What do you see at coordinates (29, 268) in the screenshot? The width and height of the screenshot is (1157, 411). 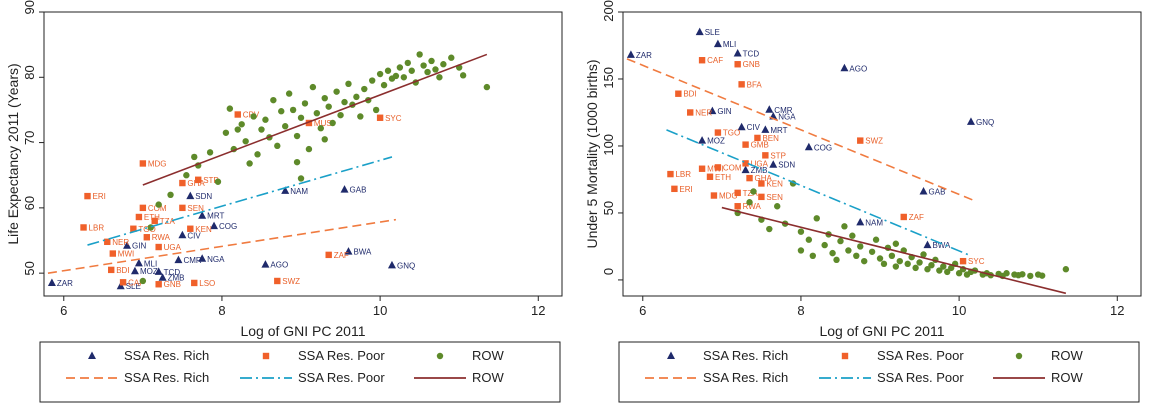 I see `y-tick-label: 50` at bounding box center [29, 268].